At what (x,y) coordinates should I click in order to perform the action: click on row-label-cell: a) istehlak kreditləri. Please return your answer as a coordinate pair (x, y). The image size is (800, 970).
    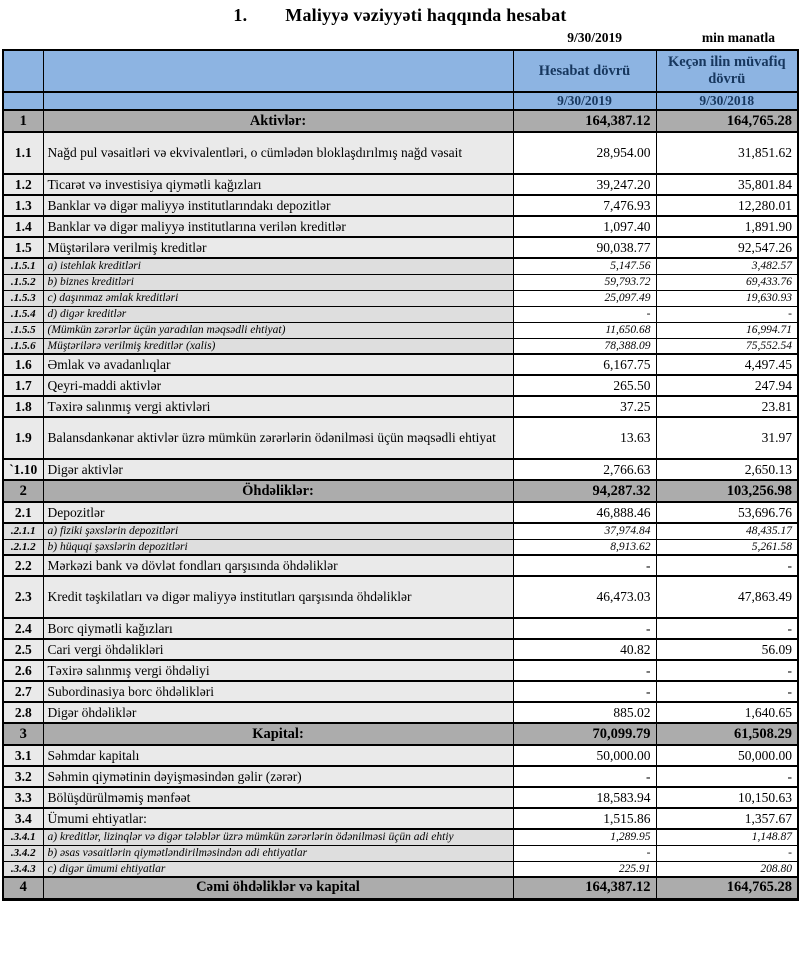
    Looking at the image, I should click on (278, 266).